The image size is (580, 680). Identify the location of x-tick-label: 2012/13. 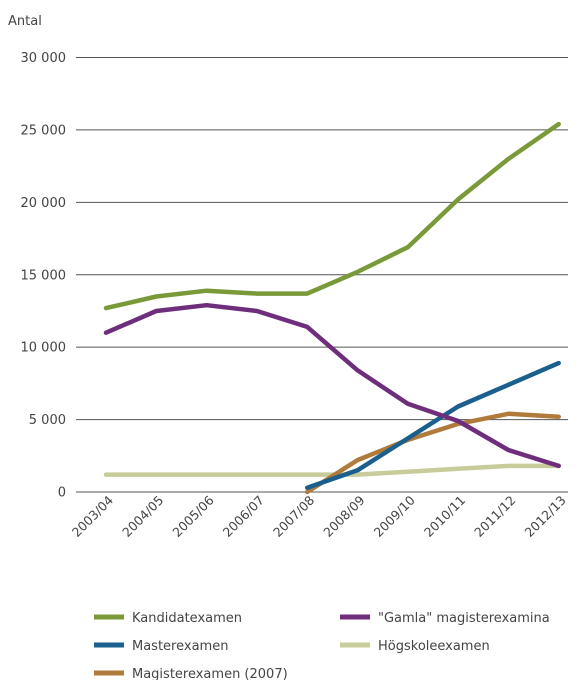
(544, 516).